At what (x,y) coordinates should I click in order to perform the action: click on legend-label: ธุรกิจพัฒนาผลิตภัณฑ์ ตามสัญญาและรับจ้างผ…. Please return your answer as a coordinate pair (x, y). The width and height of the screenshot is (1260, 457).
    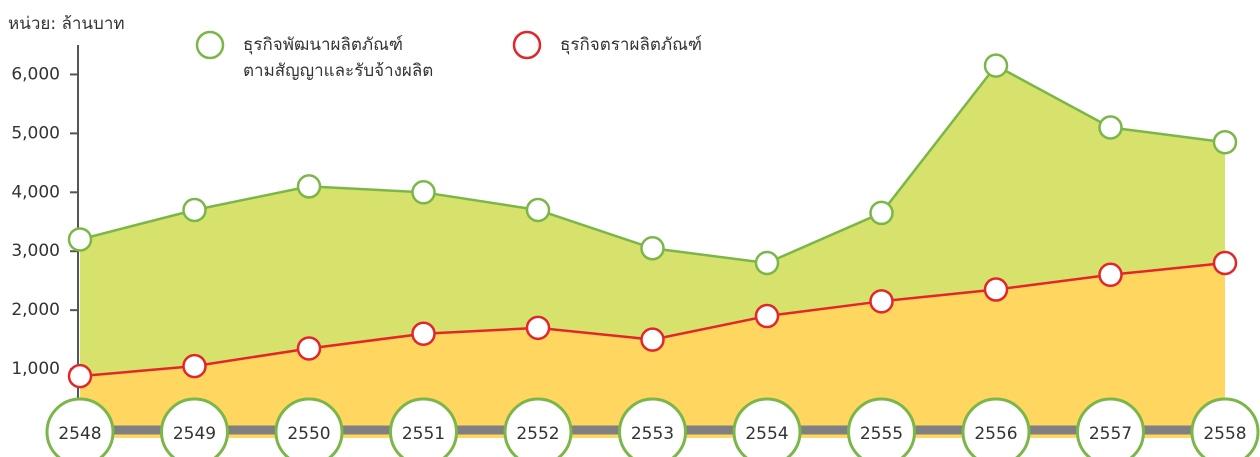
    Looking at the image, I should click on (338, 58).